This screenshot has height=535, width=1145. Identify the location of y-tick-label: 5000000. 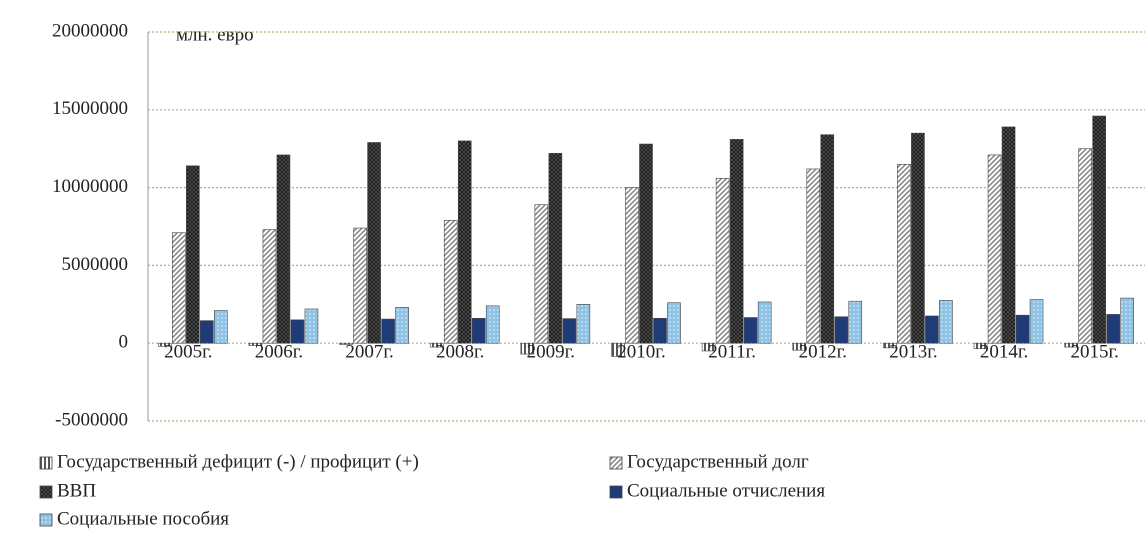
(95, 264).